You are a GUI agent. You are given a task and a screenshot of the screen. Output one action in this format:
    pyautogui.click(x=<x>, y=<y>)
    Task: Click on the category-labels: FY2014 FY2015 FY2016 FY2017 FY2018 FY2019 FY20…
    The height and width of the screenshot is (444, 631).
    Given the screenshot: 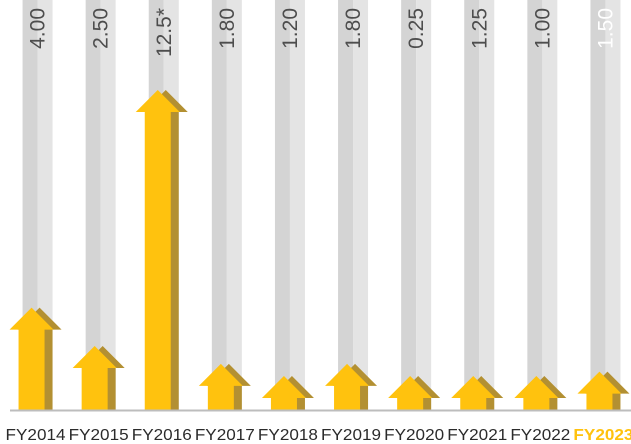 What is the action you would take?
    pyautogui.click(x=318, y=435)
    